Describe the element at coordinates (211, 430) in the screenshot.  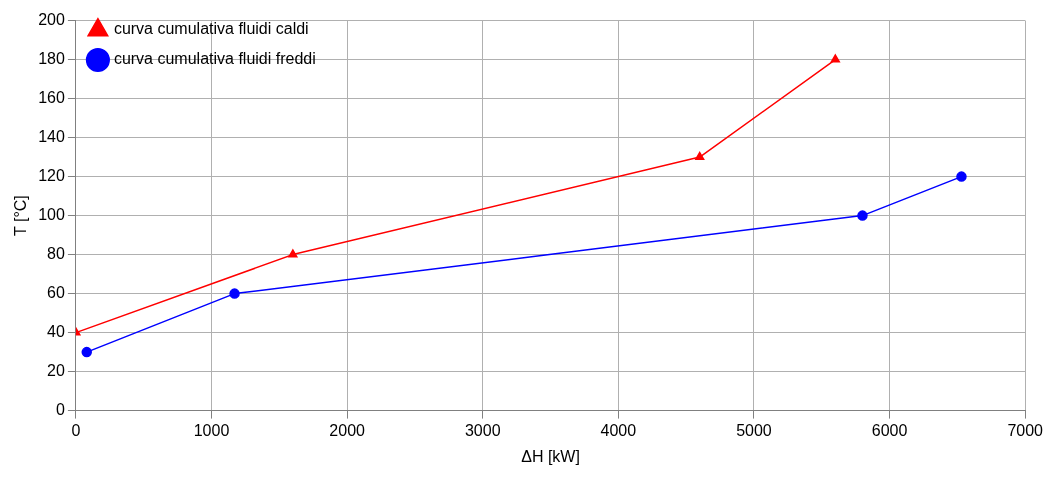
I see `x-tick-label: 1000` at that location.